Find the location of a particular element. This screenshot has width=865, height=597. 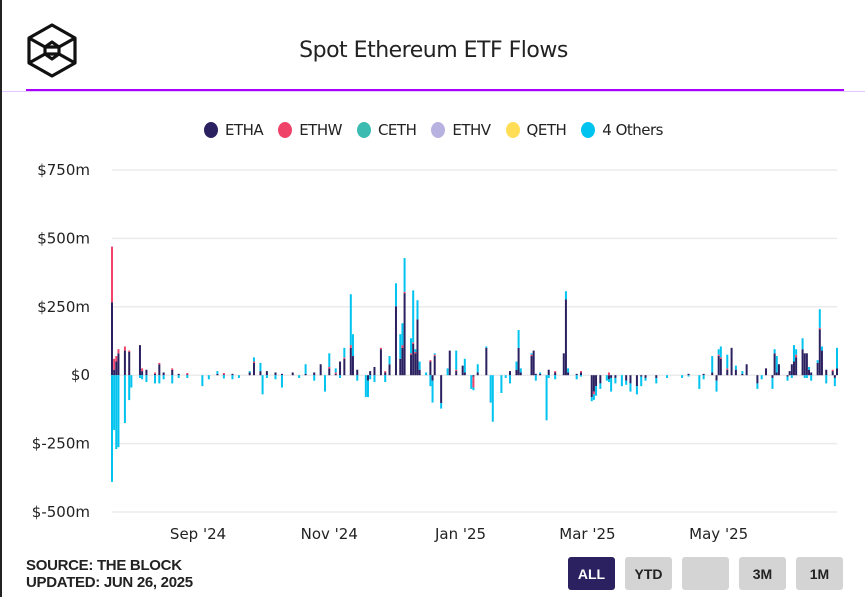

range-button-3m: 3M is located at coordinates (762, 573).